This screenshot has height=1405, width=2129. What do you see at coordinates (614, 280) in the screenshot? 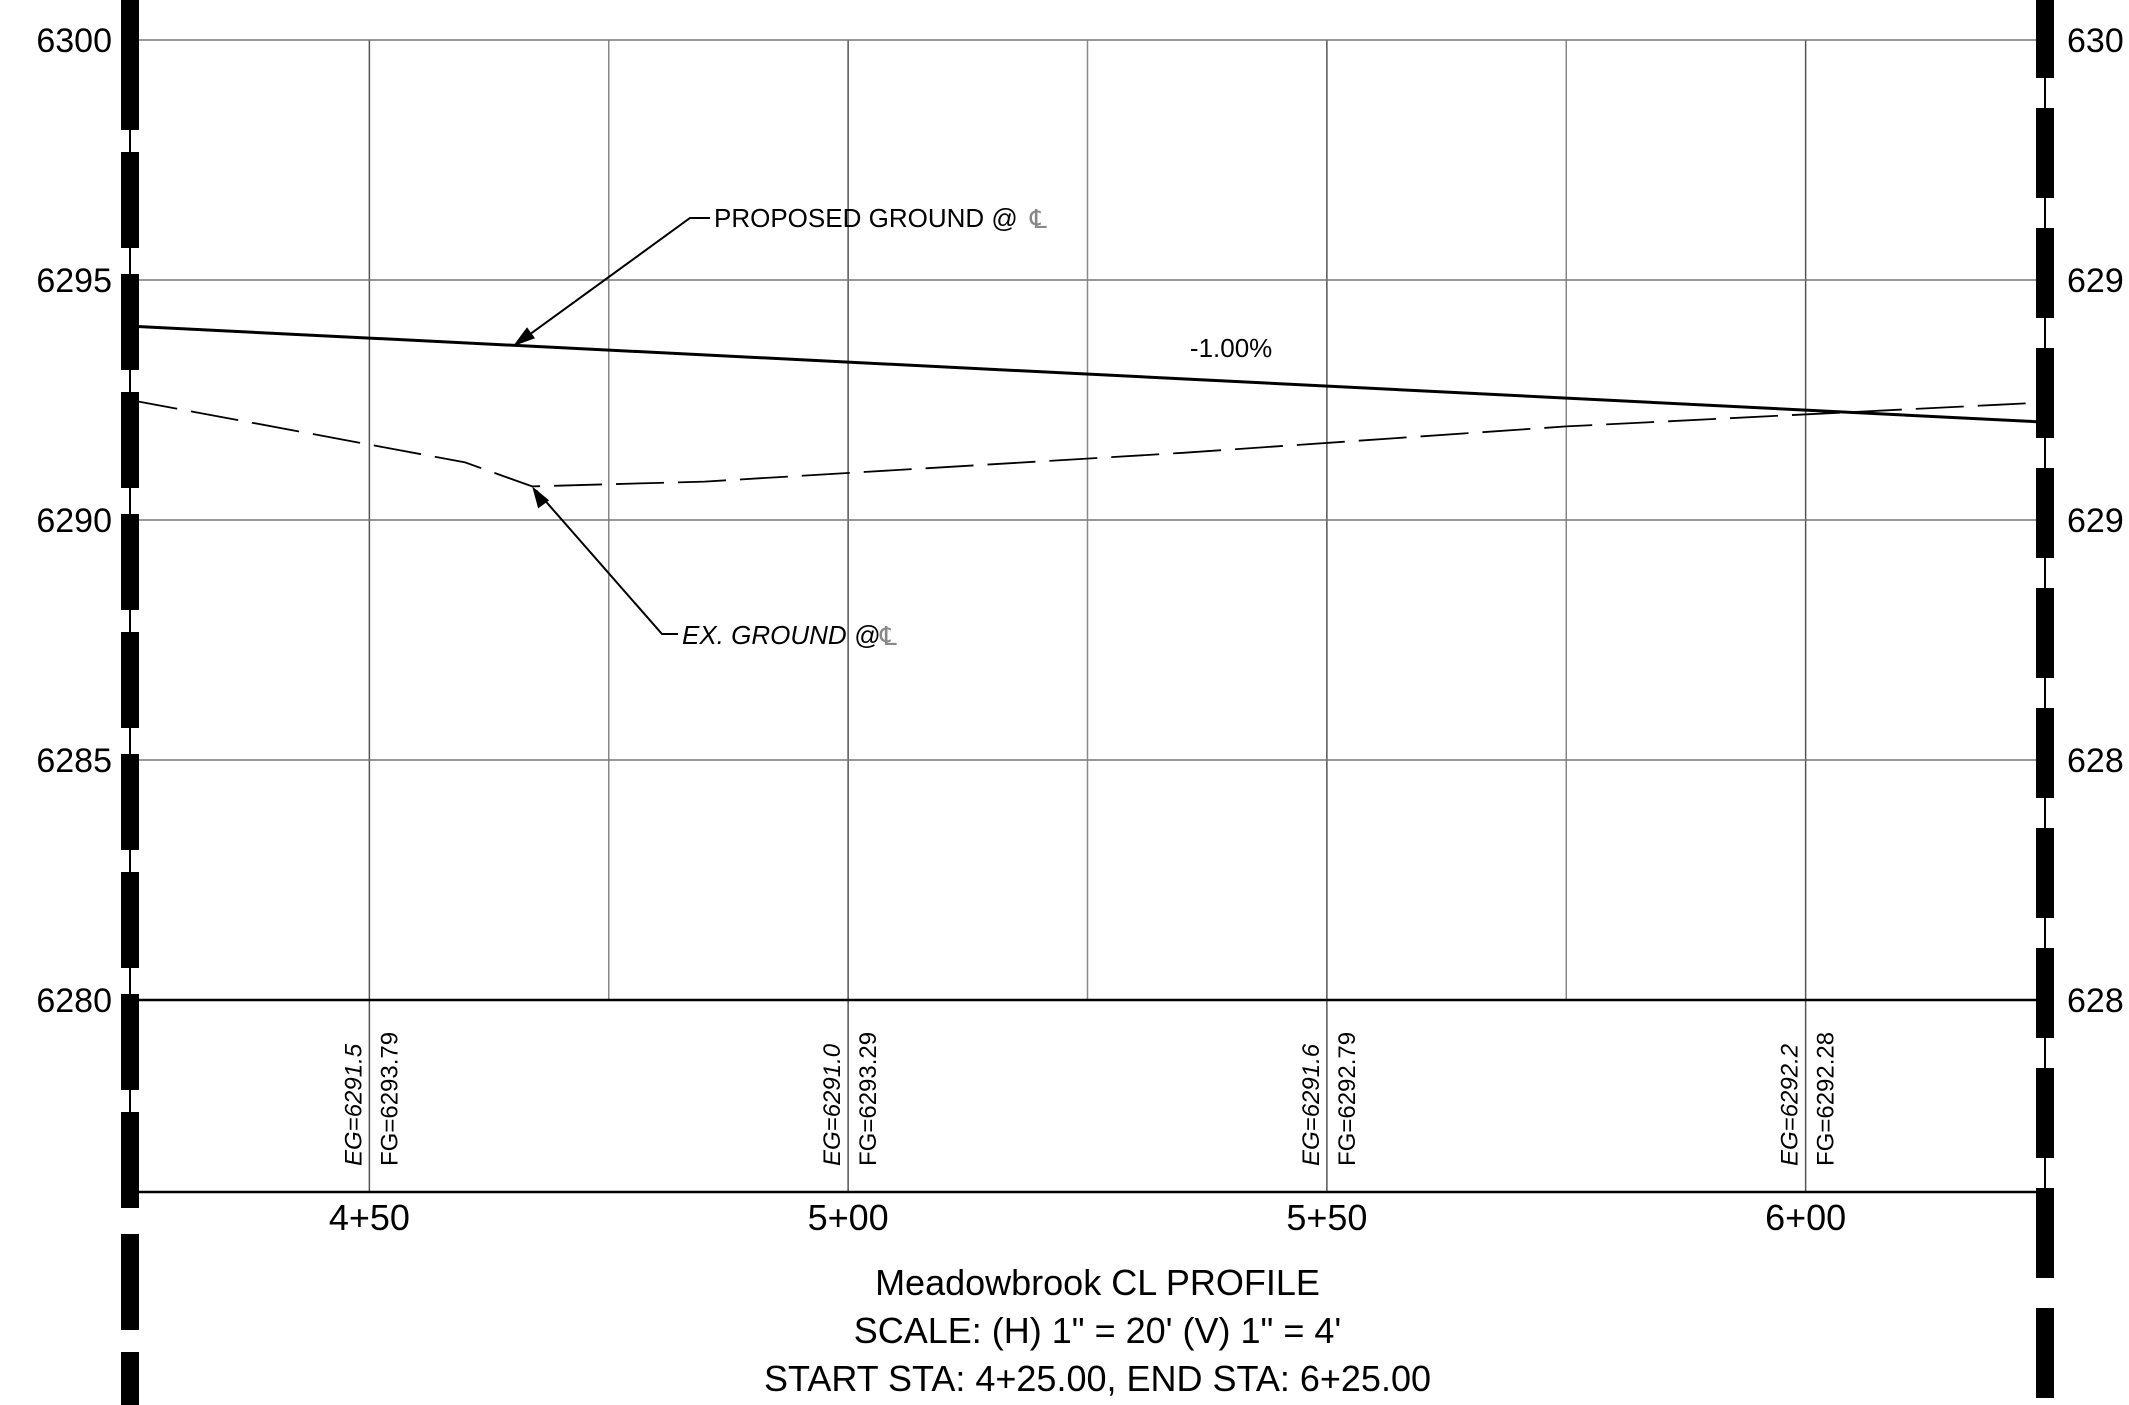
I see `proposed-ground-leader` at bounding box center [614, 280].